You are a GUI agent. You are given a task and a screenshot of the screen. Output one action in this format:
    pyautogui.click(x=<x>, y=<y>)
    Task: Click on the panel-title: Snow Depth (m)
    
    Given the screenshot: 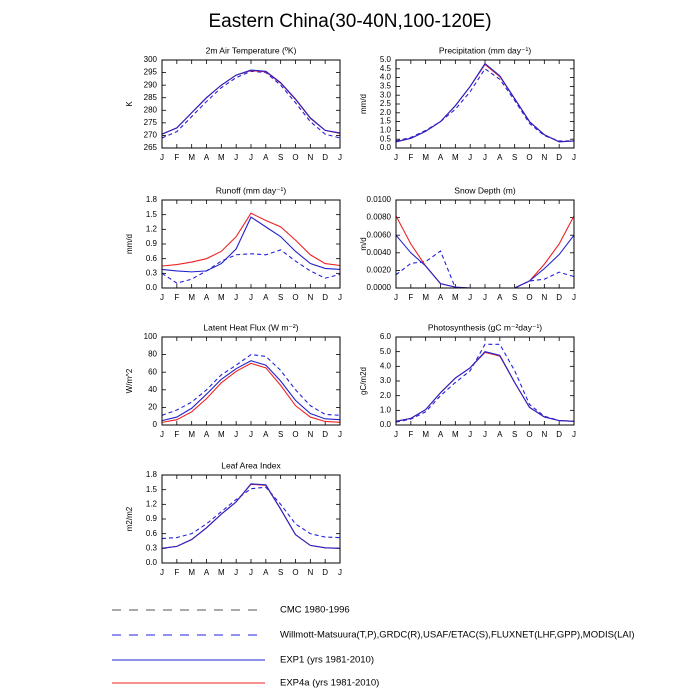 What is the action you would take?
    pyautogui.click(x=485, y=190)
    